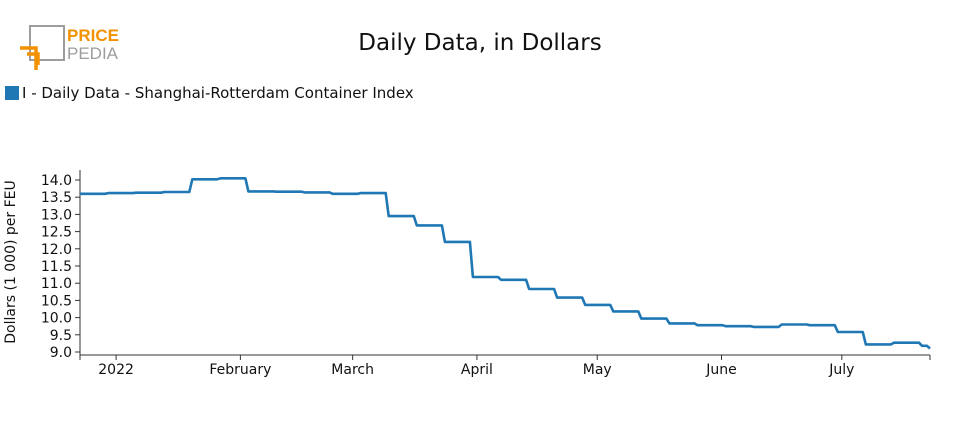 The height and width of the screenshot is (430, 960). Describe the element at coordinates (352, 370) in the screenshot. I see `x-tick-label: March` at that location.